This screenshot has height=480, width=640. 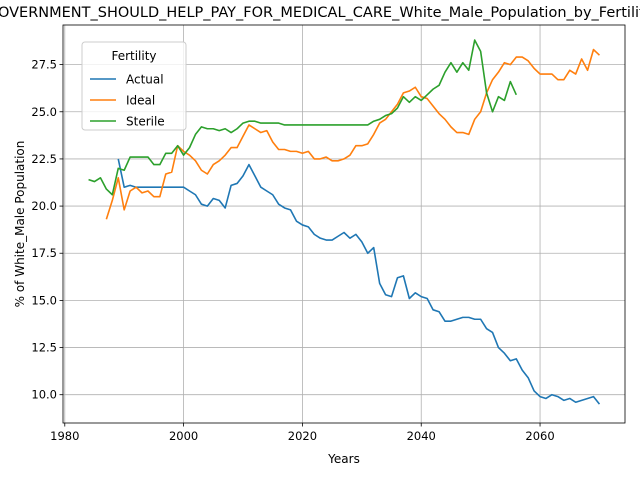 I want to click on x-tick-label: 2060, so click(x=539, y=436).